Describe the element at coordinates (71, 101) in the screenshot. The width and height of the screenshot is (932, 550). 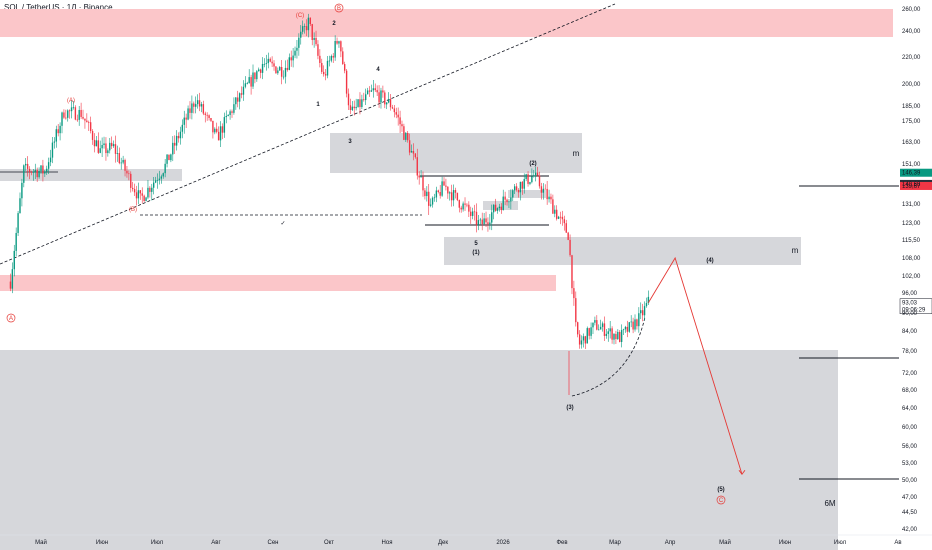
I see `wave-label-red: (A)` at that location.